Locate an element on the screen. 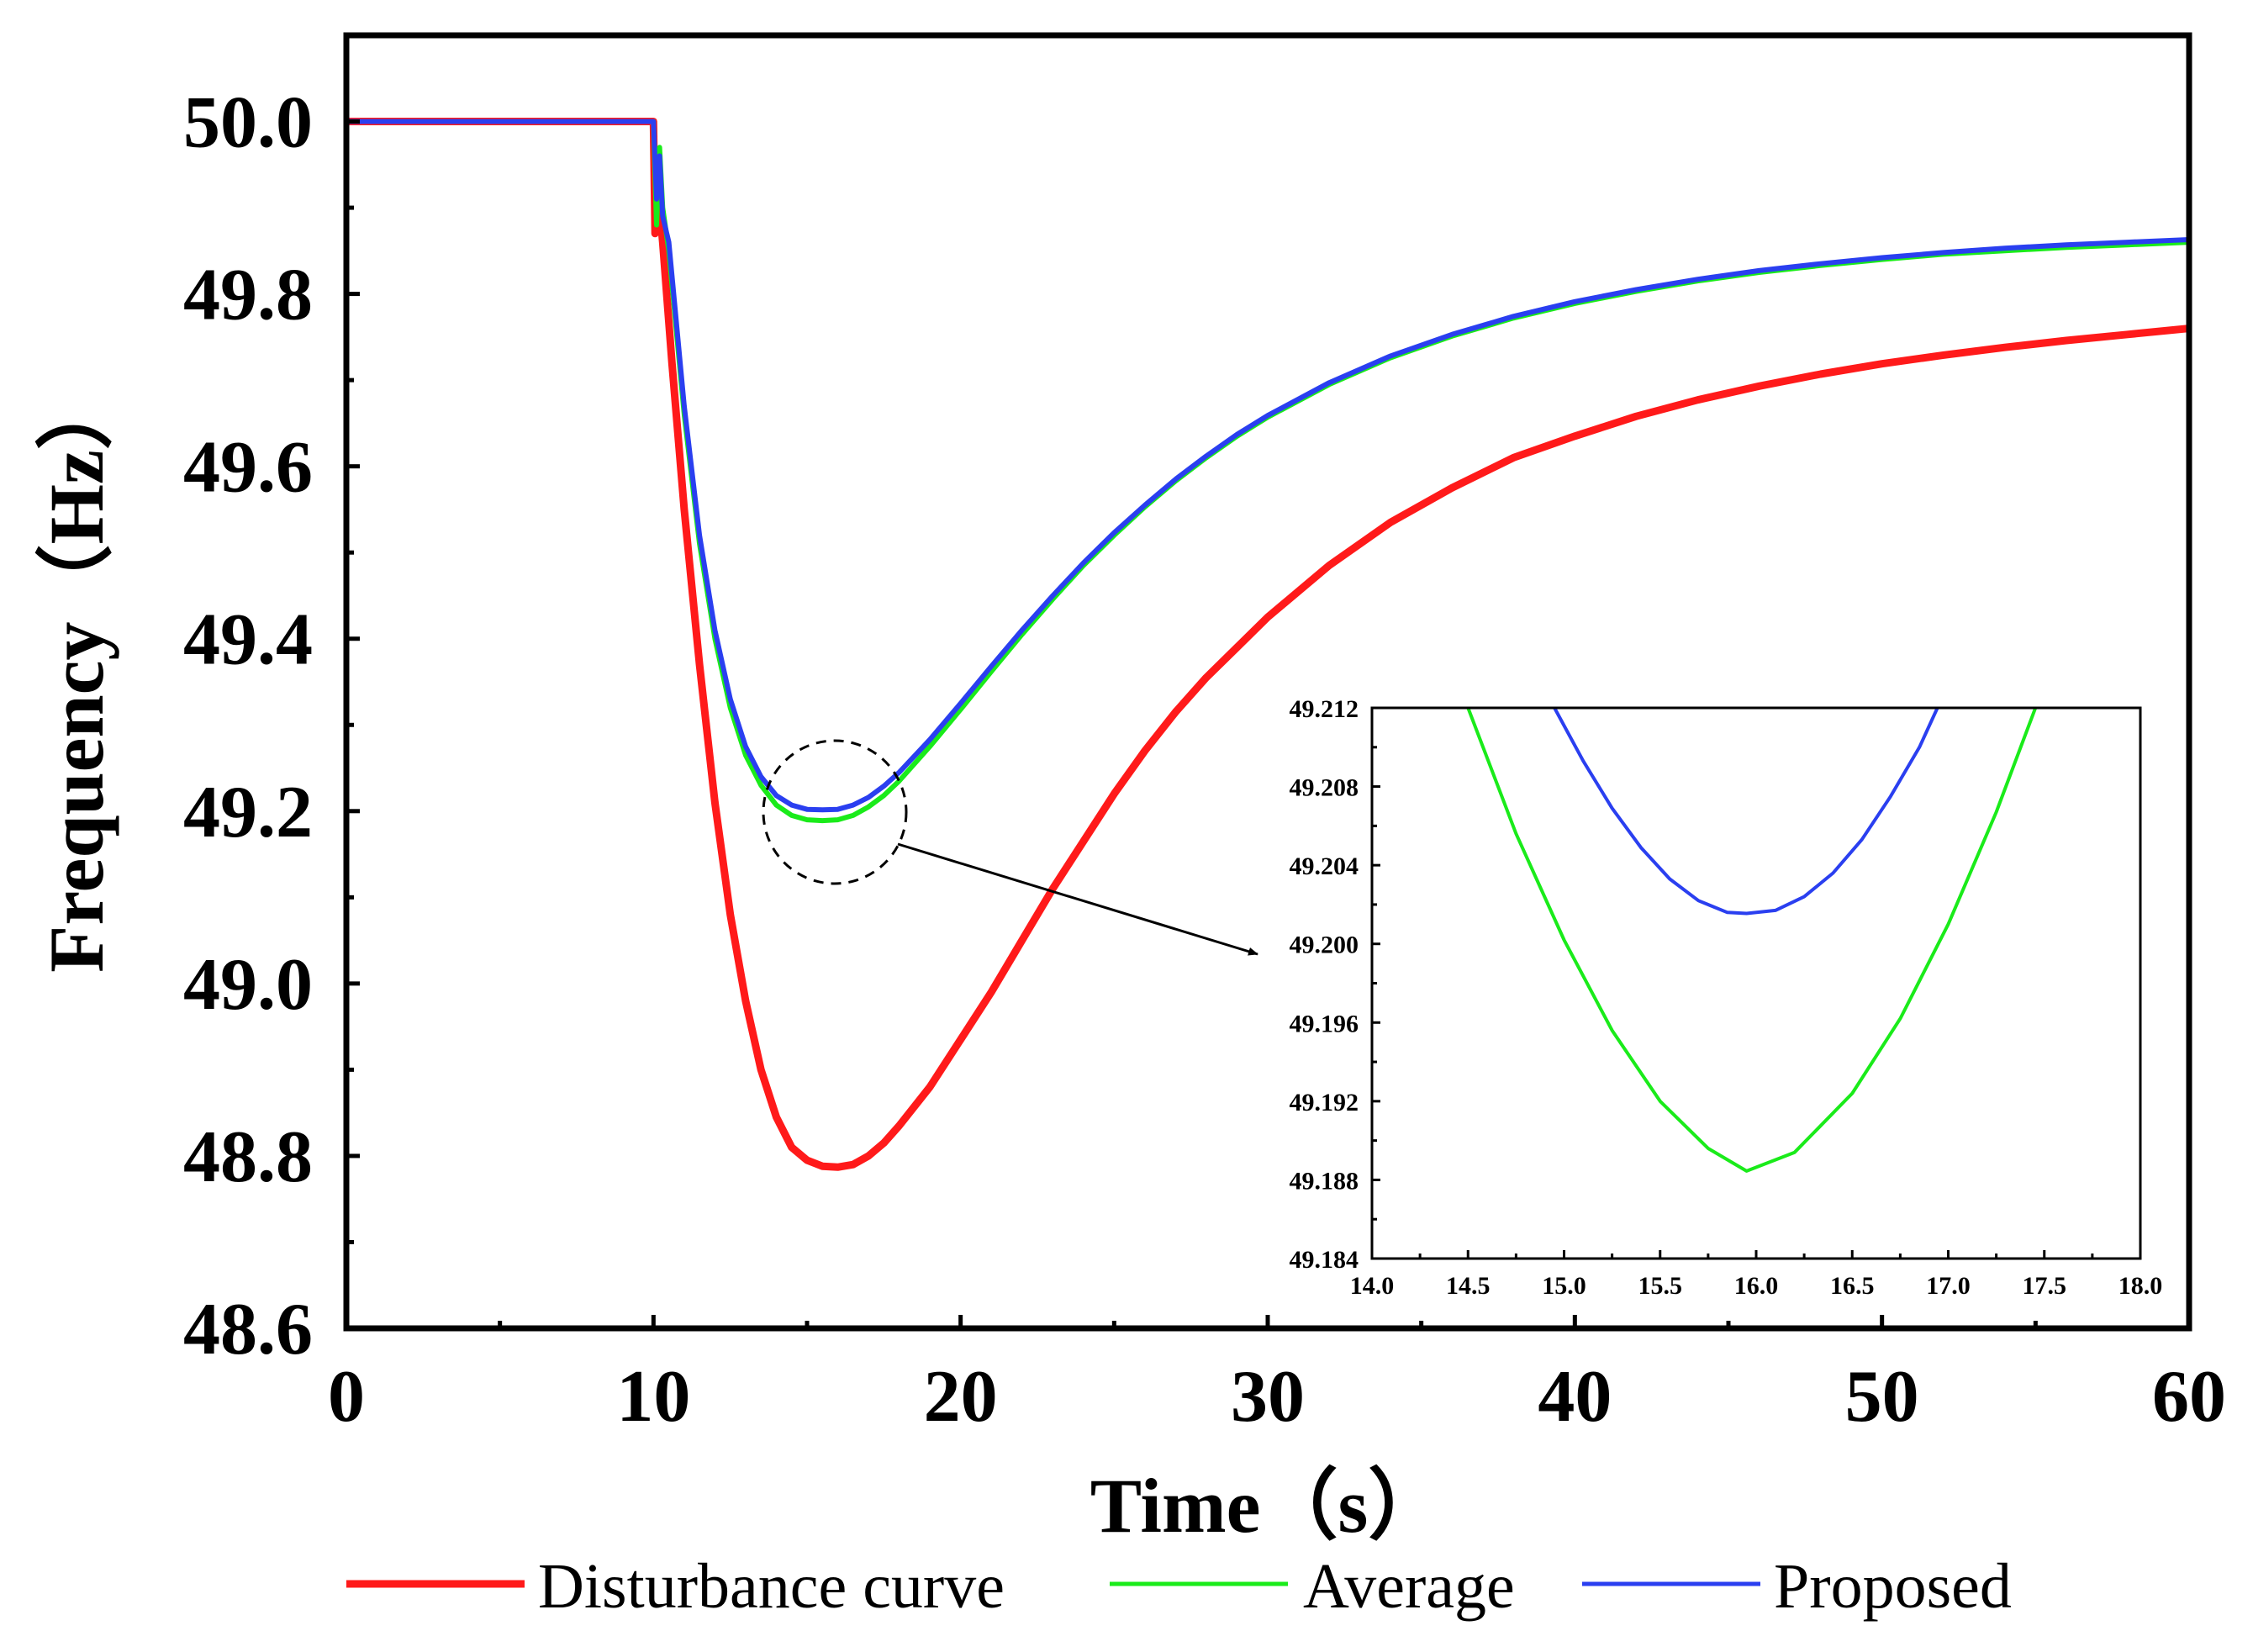  inset-x-tick-label: 14.0 is located at coordinates (1372, 1286).